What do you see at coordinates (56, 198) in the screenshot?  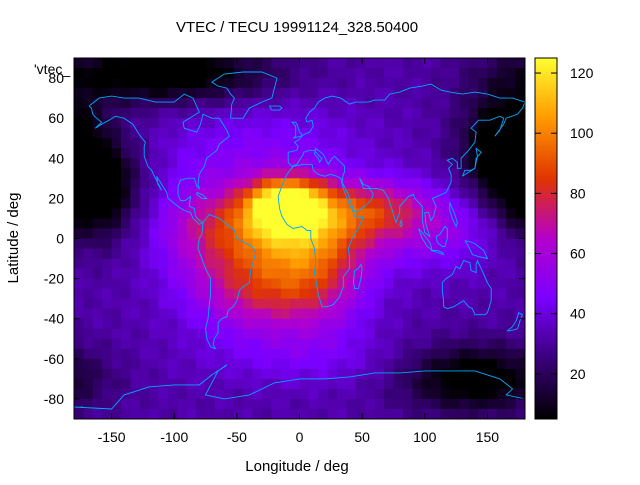 I see `y-tick-label: 20` at bounding box center [56, 198].